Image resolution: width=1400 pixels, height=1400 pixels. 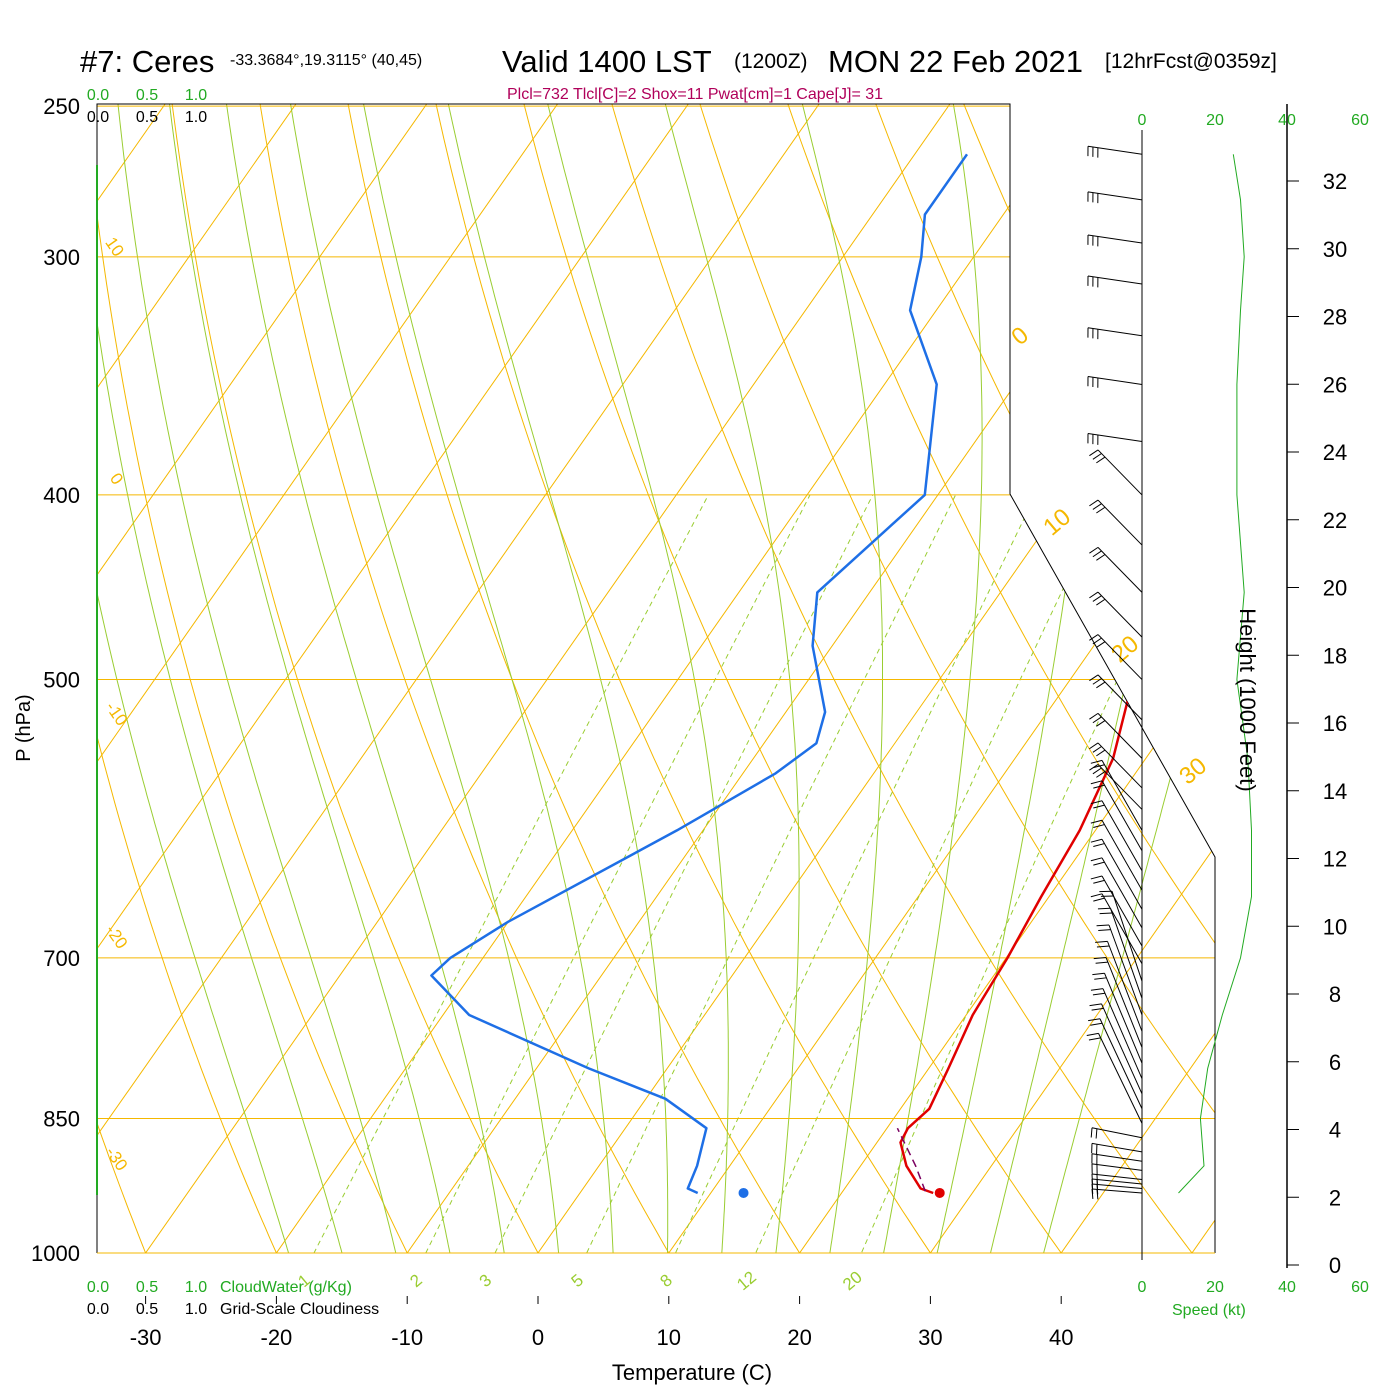 What do you see at coordinates (299, 1309) in the screenshot?
I see `cloudiness-label: Grid-Scale Cloudiness` at bounding box center [299, 1309].